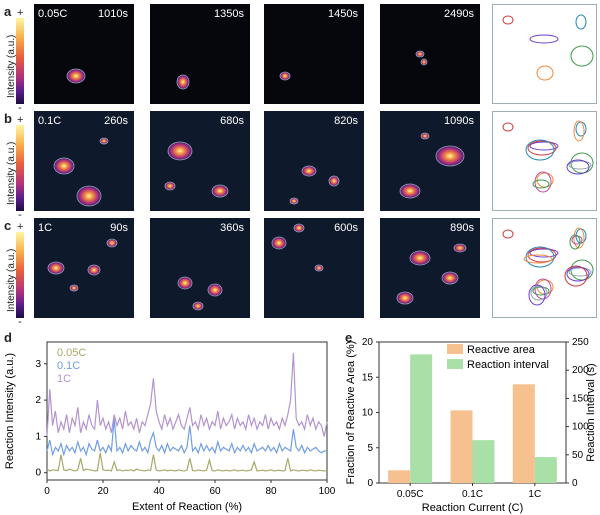 This screenshot has height=515, width=600. Describe the element at coordinates (84, 54) in the screenshot. I see `microscopy-tile: 0.05C 1010s` at that location.